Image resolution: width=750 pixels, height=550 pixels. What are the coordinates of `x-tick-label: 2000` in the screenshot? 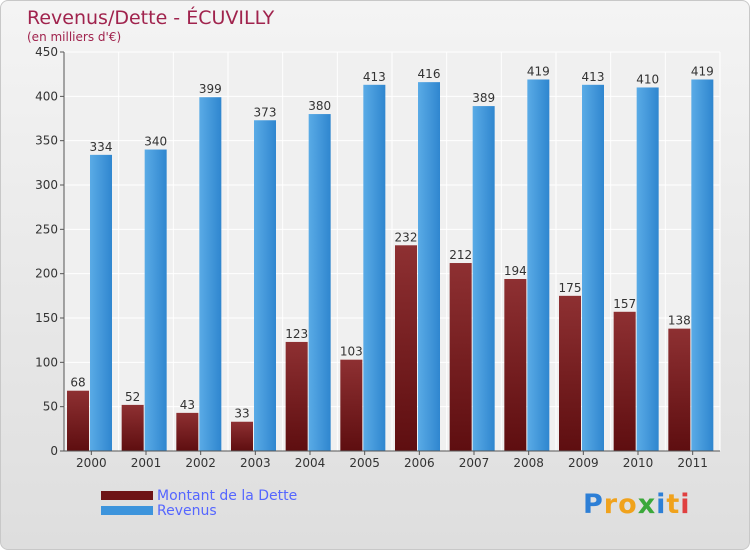 It's located at (91, 463).